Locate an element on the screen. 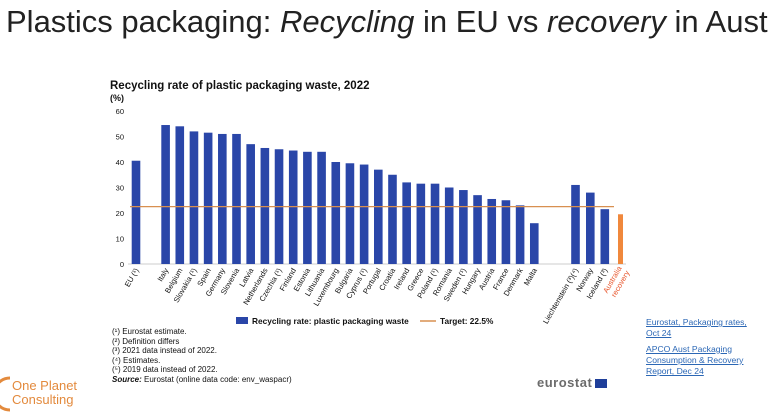 The width and height of the screenshot is (768, 415). y-tick-label: 50 is located at coordinates (120, 137).